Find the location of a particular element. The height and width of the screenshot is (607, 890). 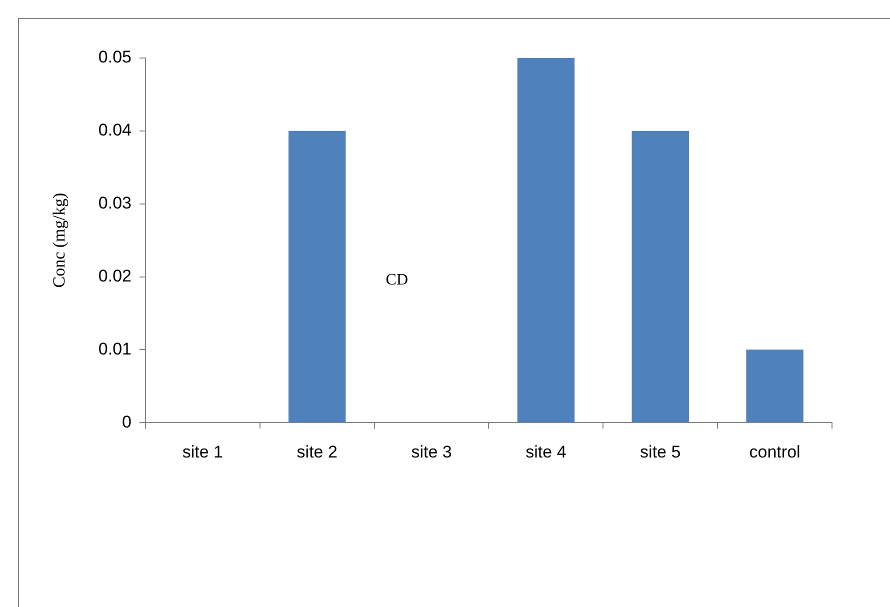

y-tick-label: 0.05 is located at coordinates (115, 57).